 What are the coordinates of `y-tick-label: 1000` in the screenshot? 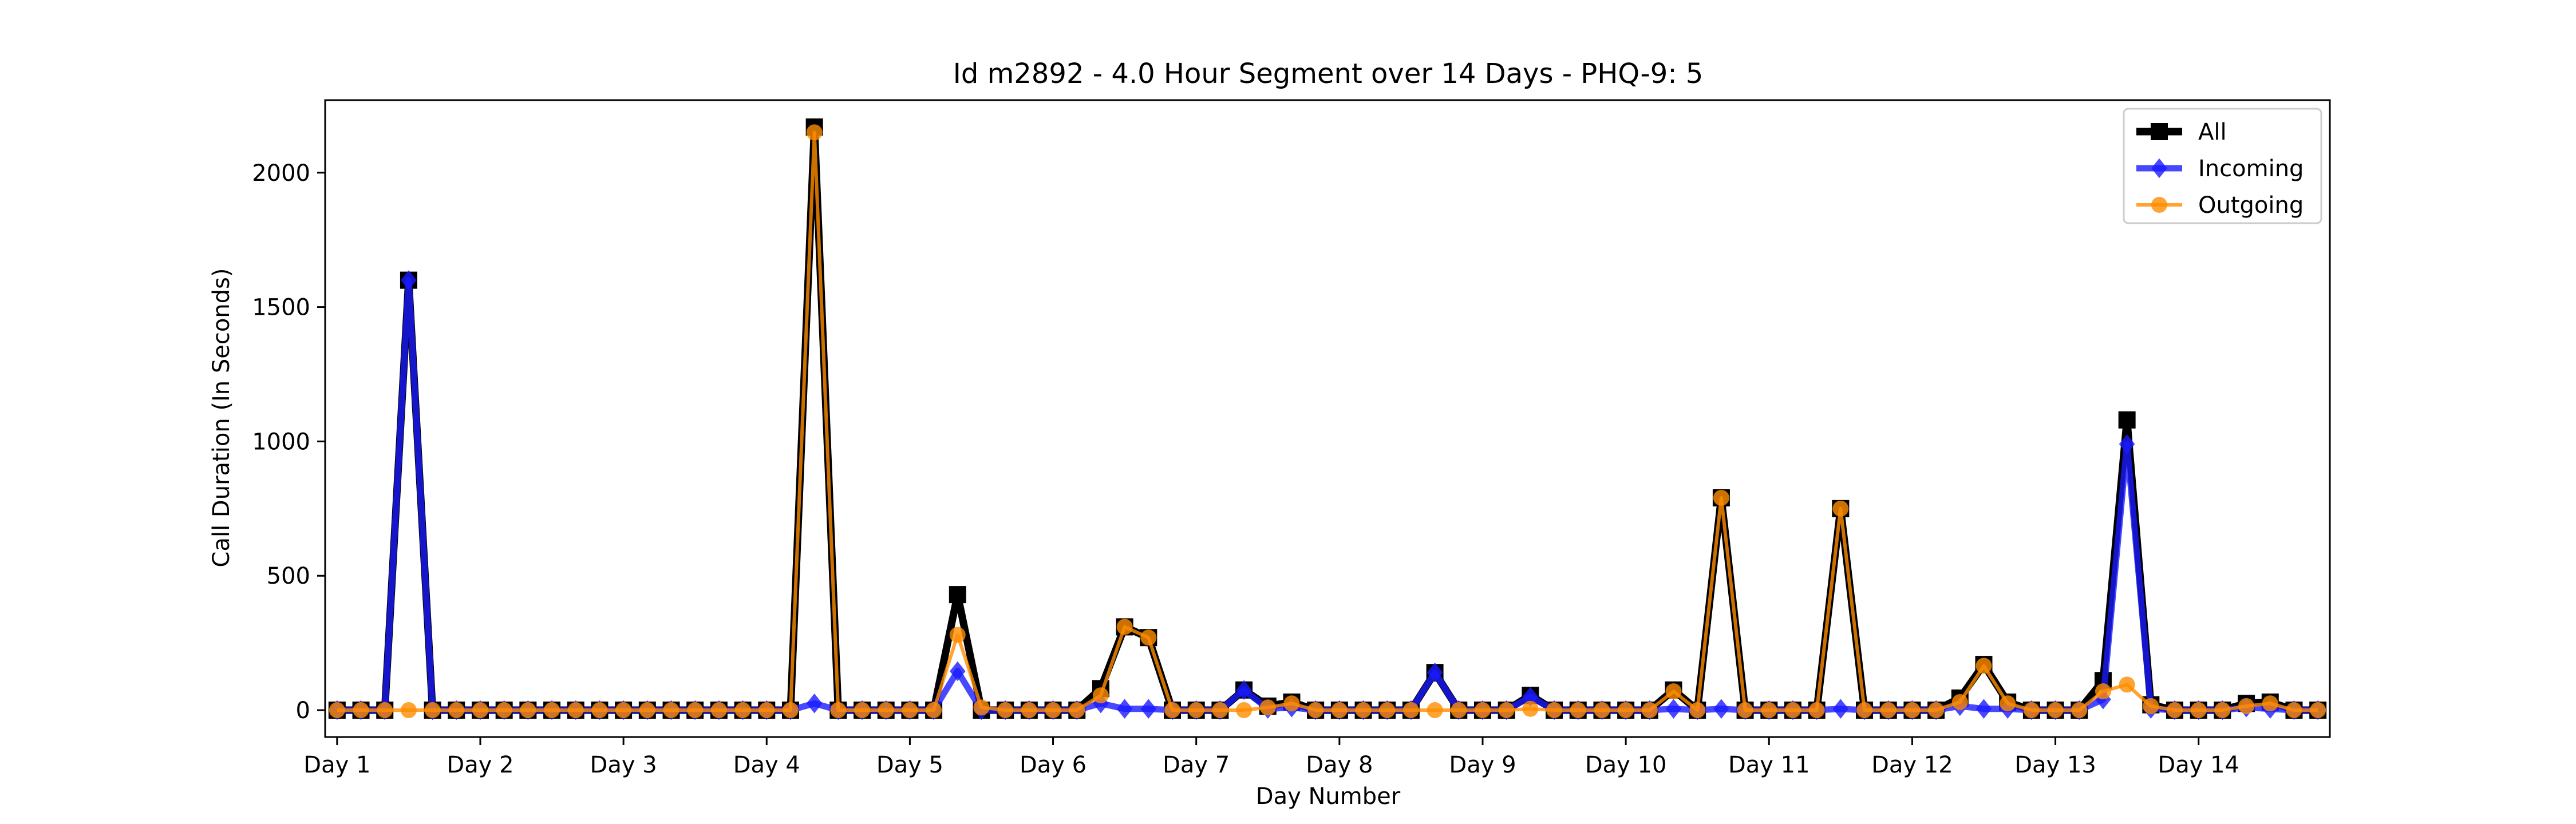 It's located at (281, 442).